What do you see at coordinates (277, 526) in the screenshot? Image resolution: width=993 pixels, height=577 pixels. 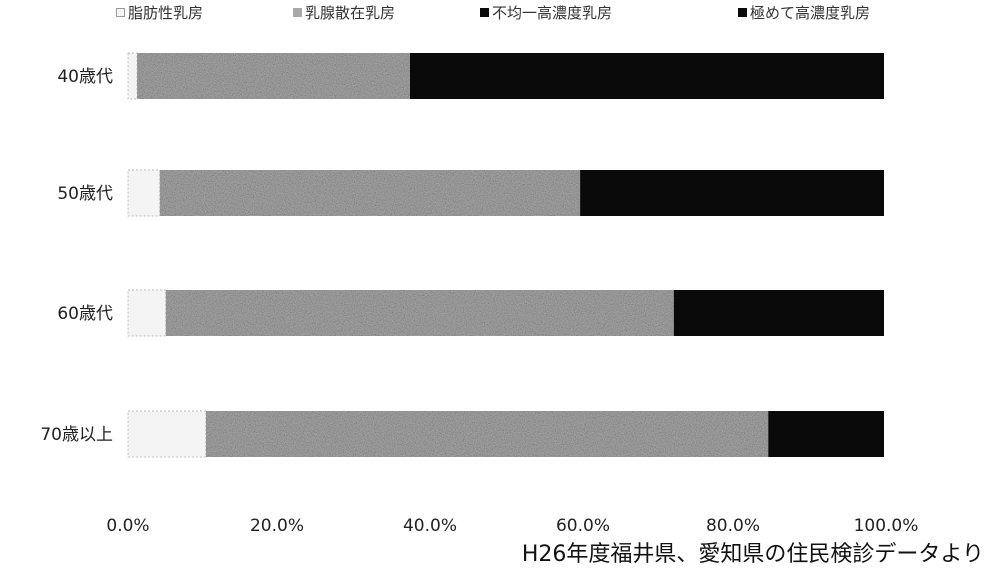 I see `x-tick-label: 20.0%` at bounding box center [277, 526].